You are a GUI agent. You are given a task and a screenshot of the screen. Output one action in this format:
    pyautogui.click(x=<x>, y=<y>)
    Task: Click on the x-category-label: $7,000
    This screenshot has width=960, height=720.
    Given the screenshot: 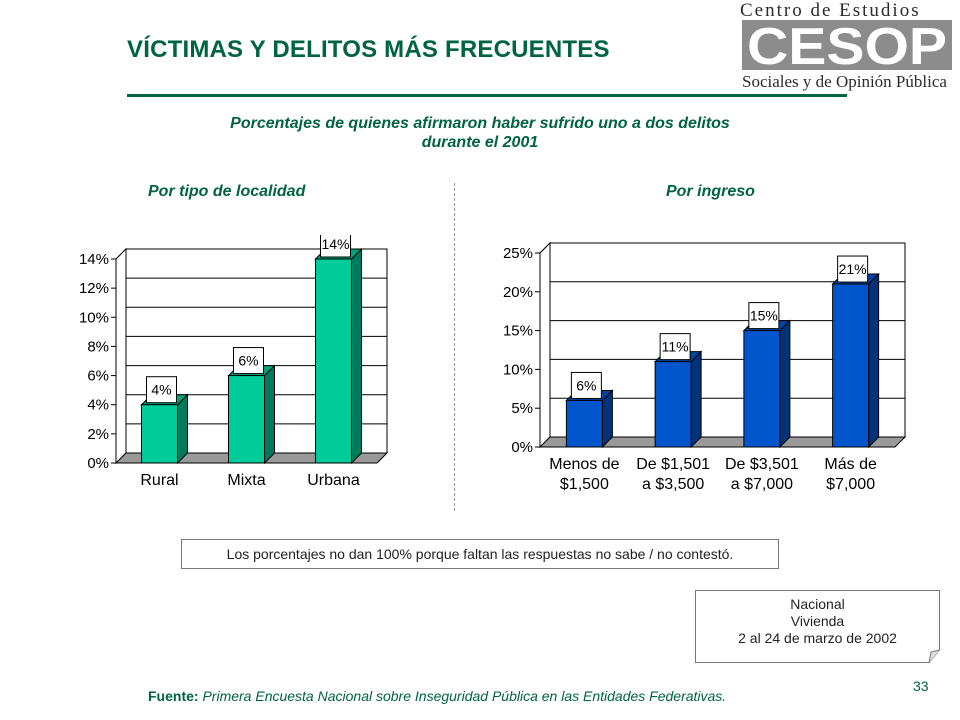 What is the action you would take?
    pyautogui.click(x=850, y=484)
    